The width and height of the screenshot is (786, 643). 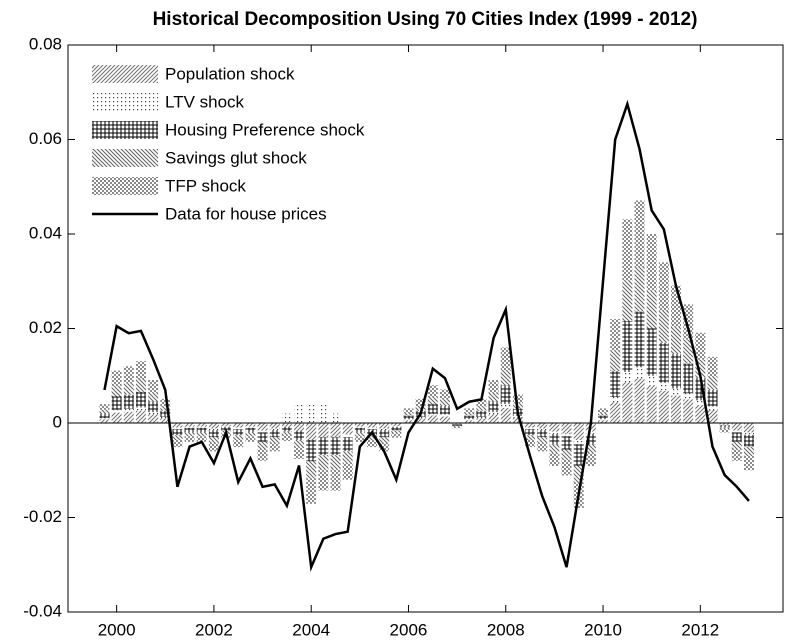 I want to click on y-tick-label: -0.04, so click(x=42, y=610).